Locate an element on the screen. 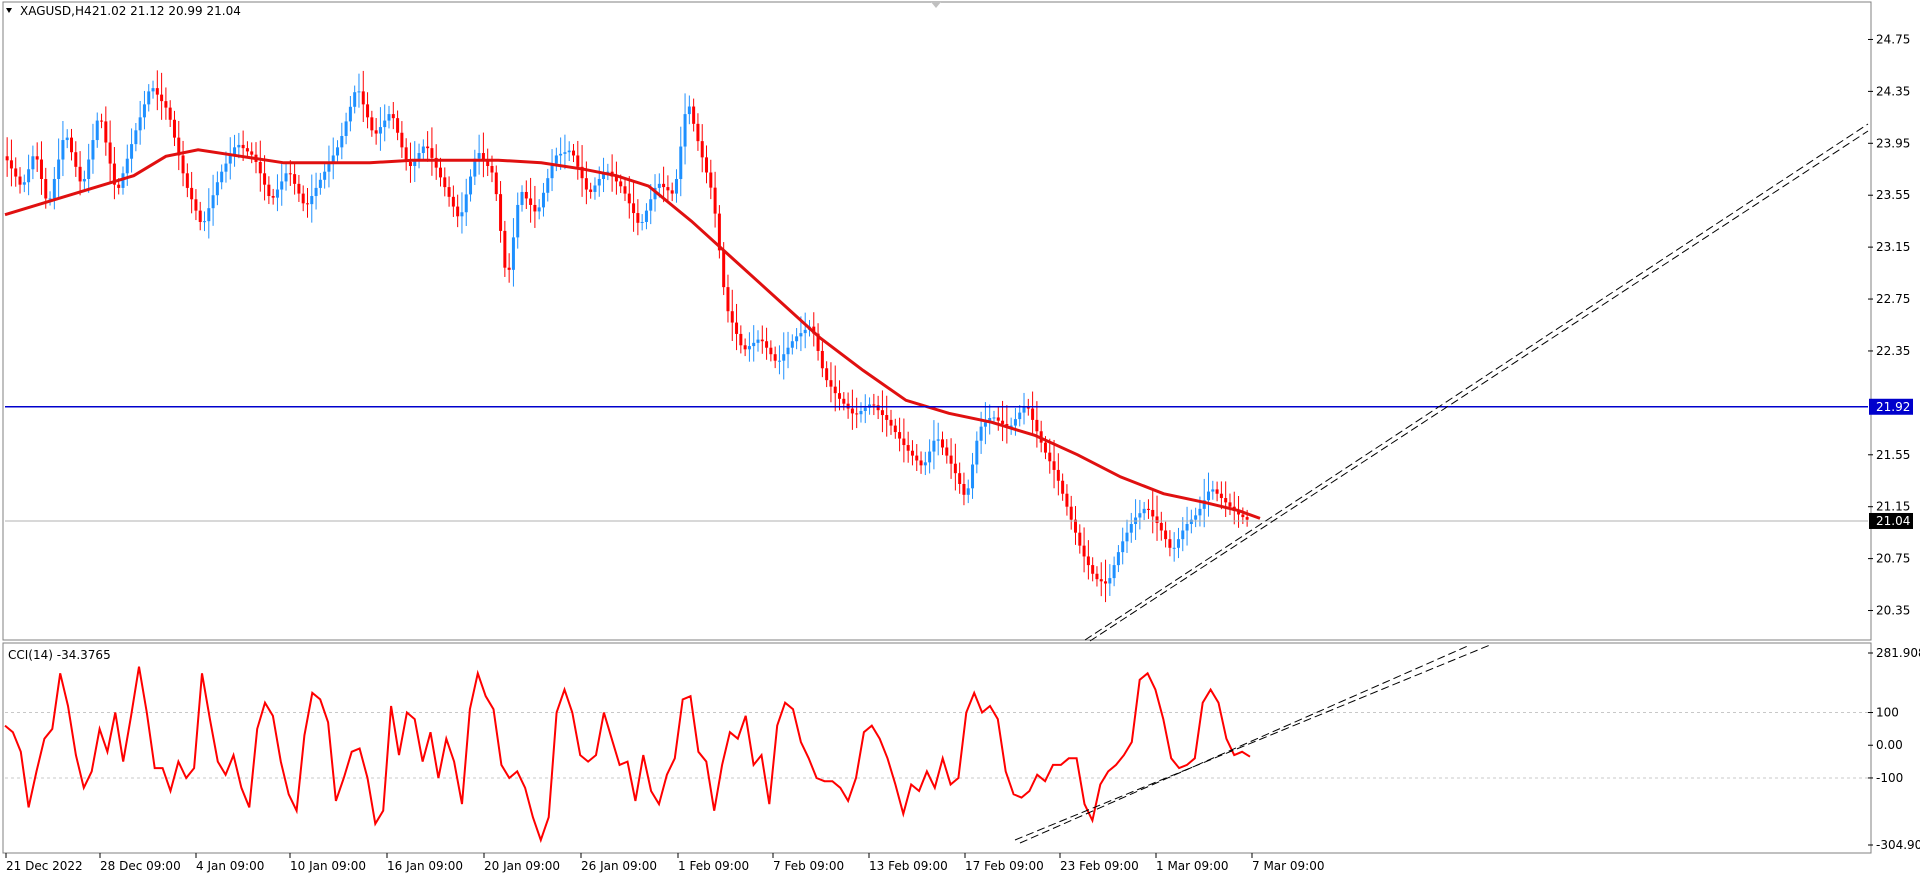 Image resolution: width=1920 pixels, height=883 pixels. time-tick-label: 7 Mar 09:00 is located at coordinates (1288, 866).